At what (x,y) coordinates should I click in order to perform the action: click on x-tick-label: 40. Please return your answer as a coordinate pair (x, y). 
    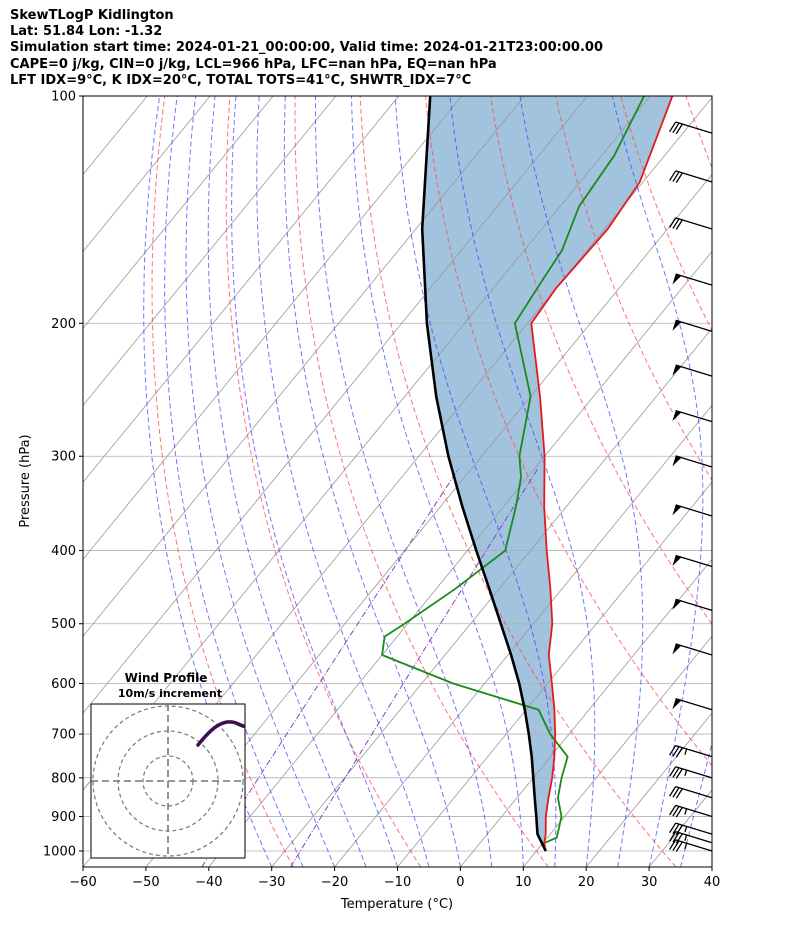
    Looking at the image, I should click on (712, 882).